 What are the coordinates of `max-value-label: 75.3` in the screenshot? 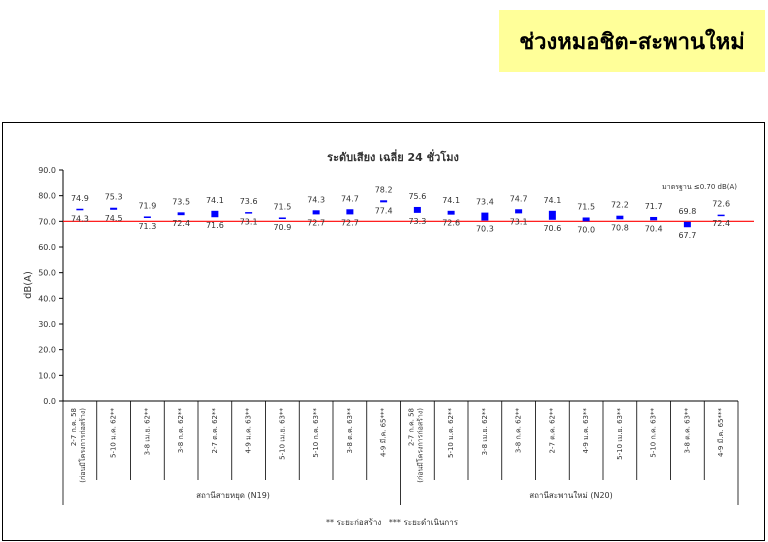 It's located at (114, 197).